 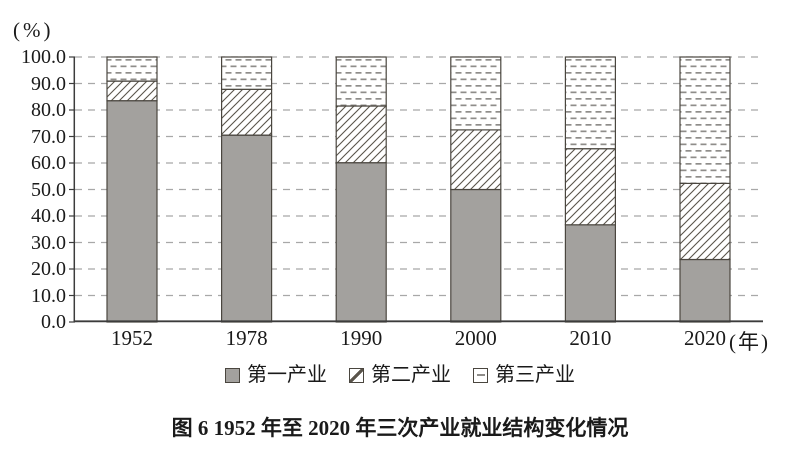 I want to click on legend-item: 第三产业, so click(x=524, y=375).